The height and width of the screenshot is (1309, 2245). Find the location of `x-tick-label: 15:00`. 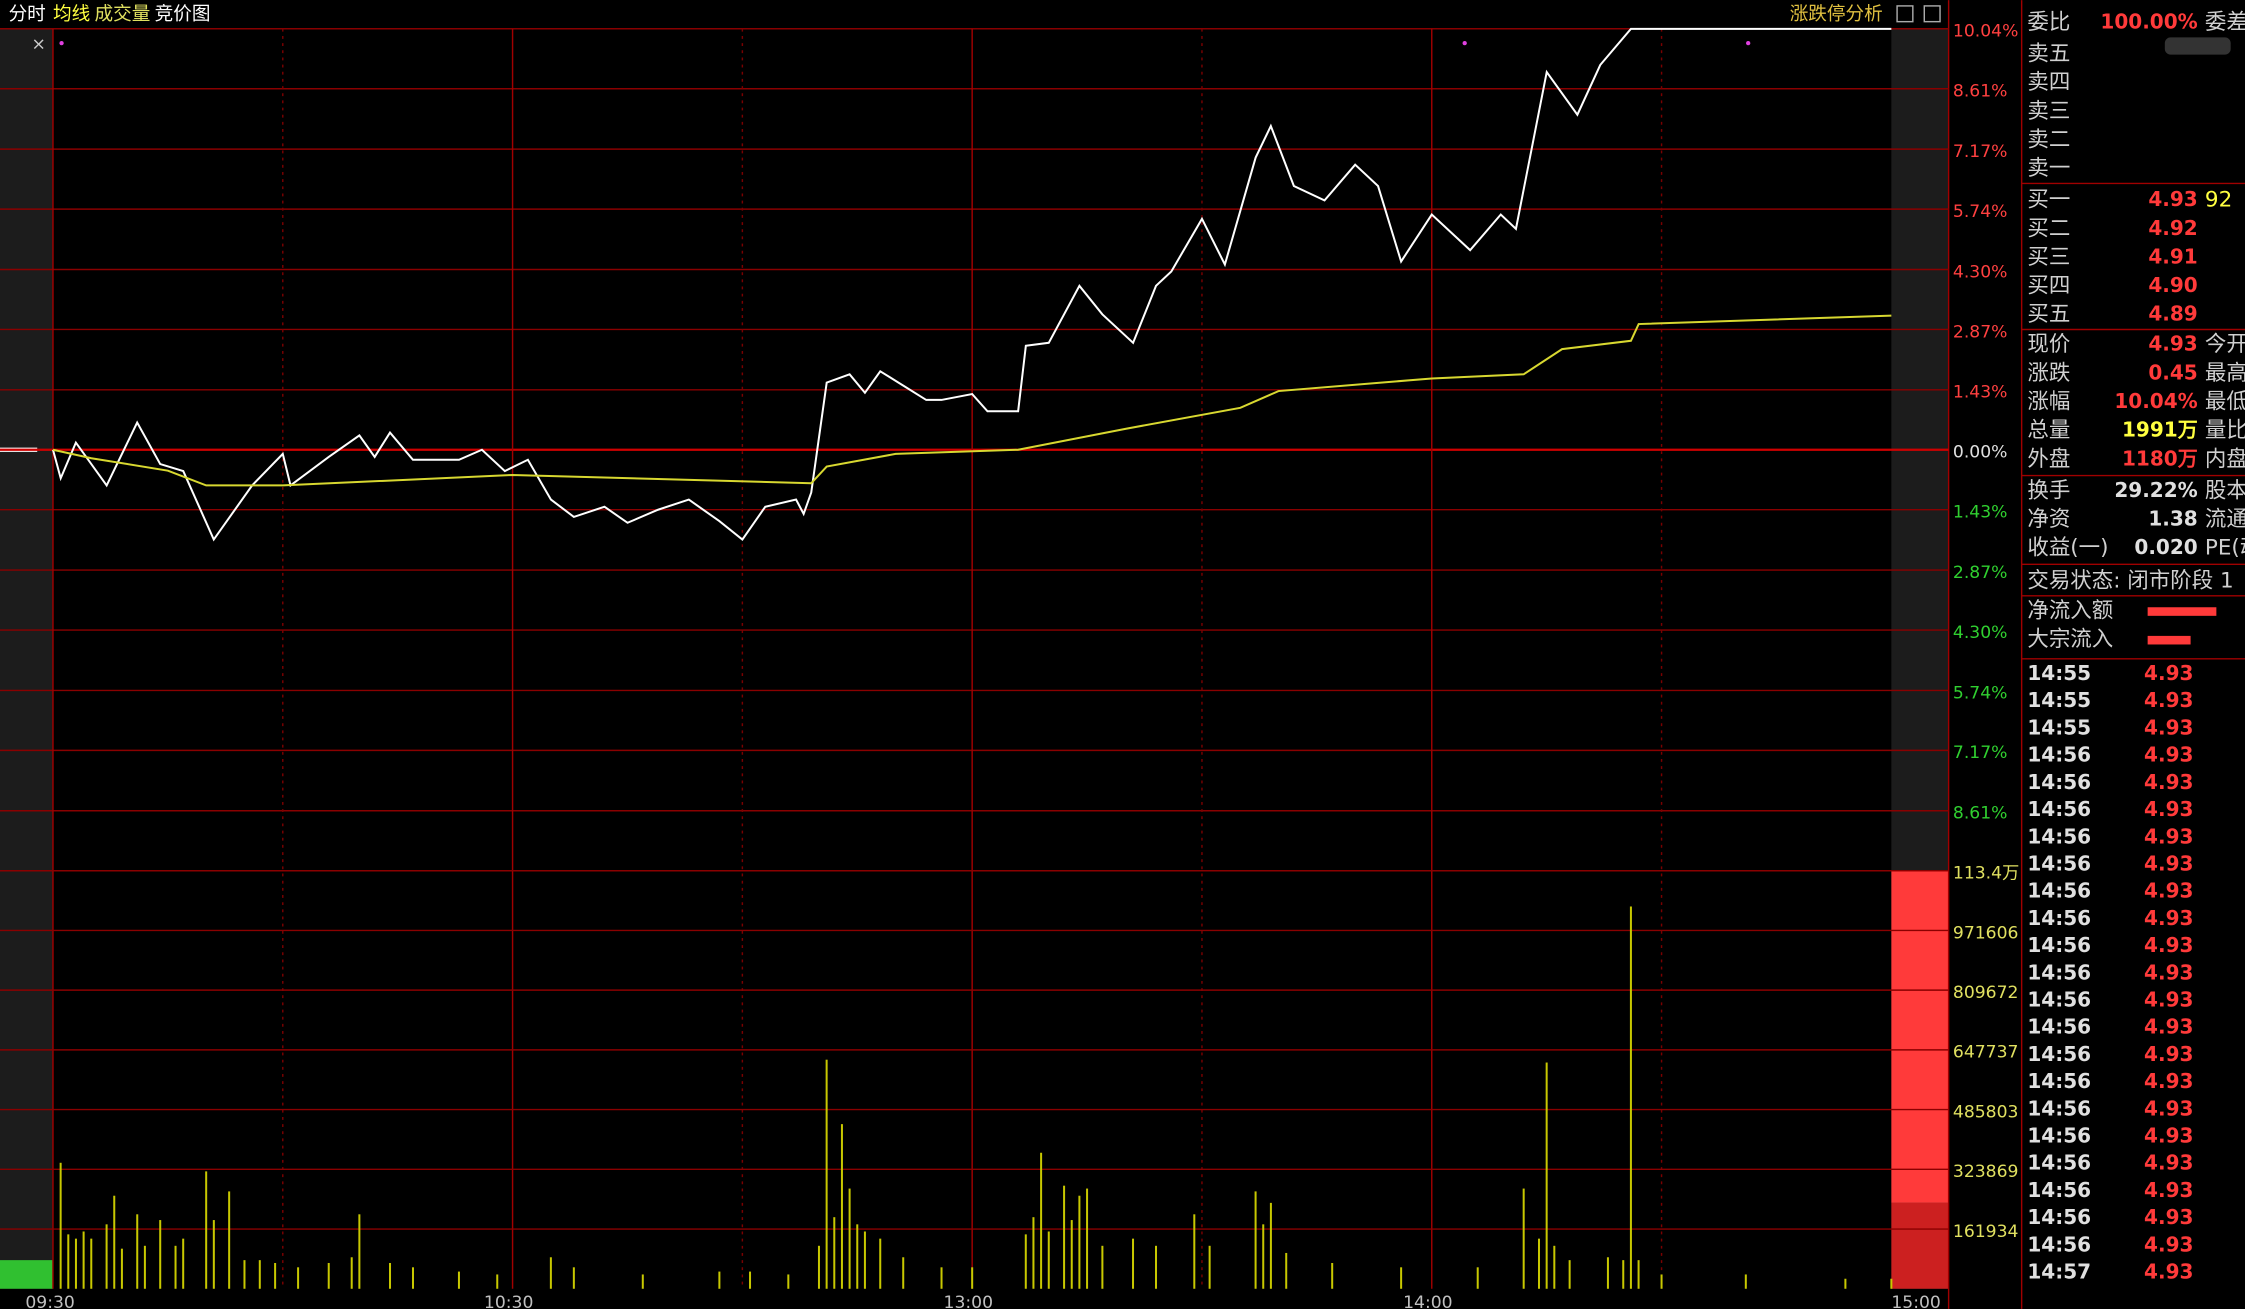

x-tick-label: 15:00 is located at coordinates (1916, 1301).